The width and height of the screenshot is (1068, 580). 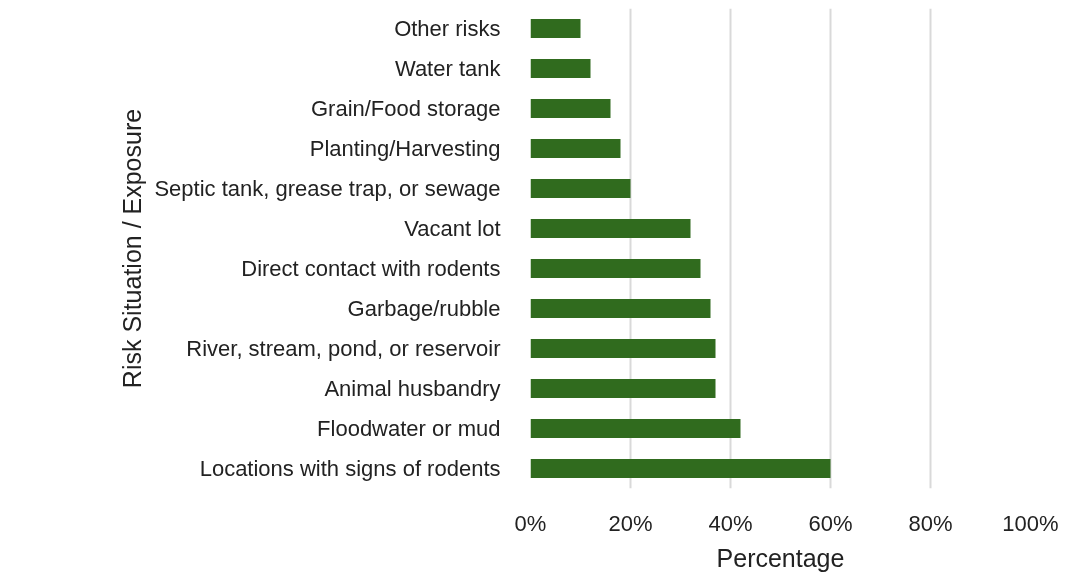 What do you see at coordinates (424, 308) in the screenshot?
I see `y-tick-label: Garbage/rubble` at bounding box center [424, 308].